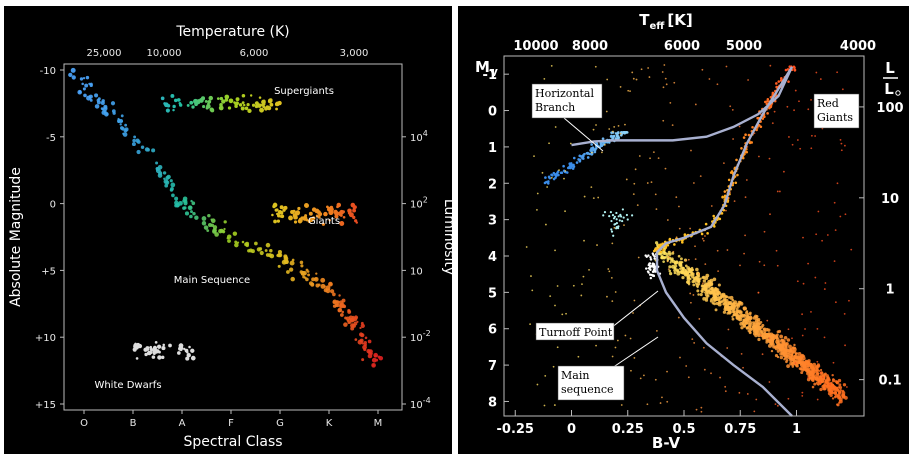 The height and width of the screenshot is (459, 913). I want to click on turnoff-pointer, so click(634, 309).